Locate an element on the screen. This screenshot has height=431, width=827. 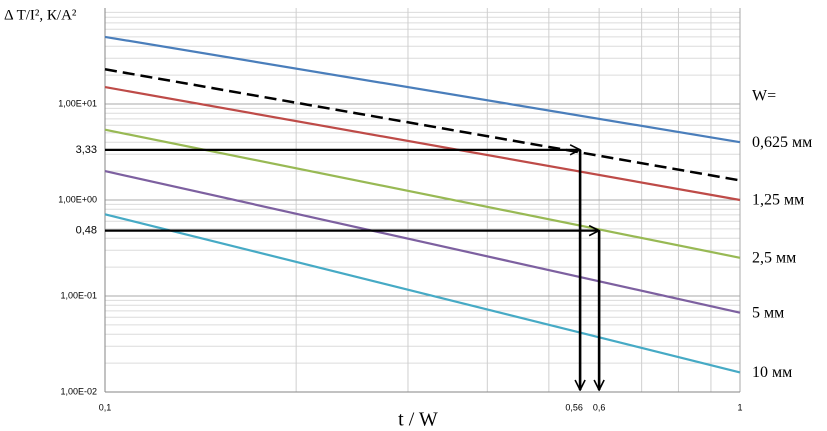
annotation-y-label: 3,33 is located at coordinates (86, 150).